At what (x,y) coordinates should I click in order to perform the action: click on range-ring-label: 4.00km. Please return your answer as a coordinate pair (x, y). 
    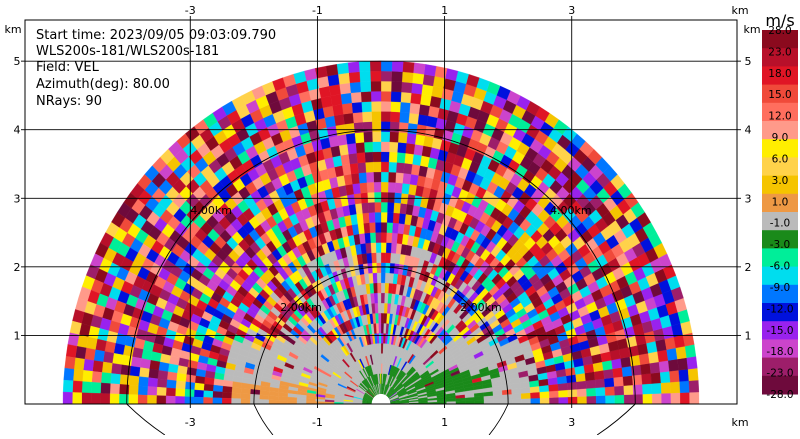
    Looking at the image, I should click on (571, 210).